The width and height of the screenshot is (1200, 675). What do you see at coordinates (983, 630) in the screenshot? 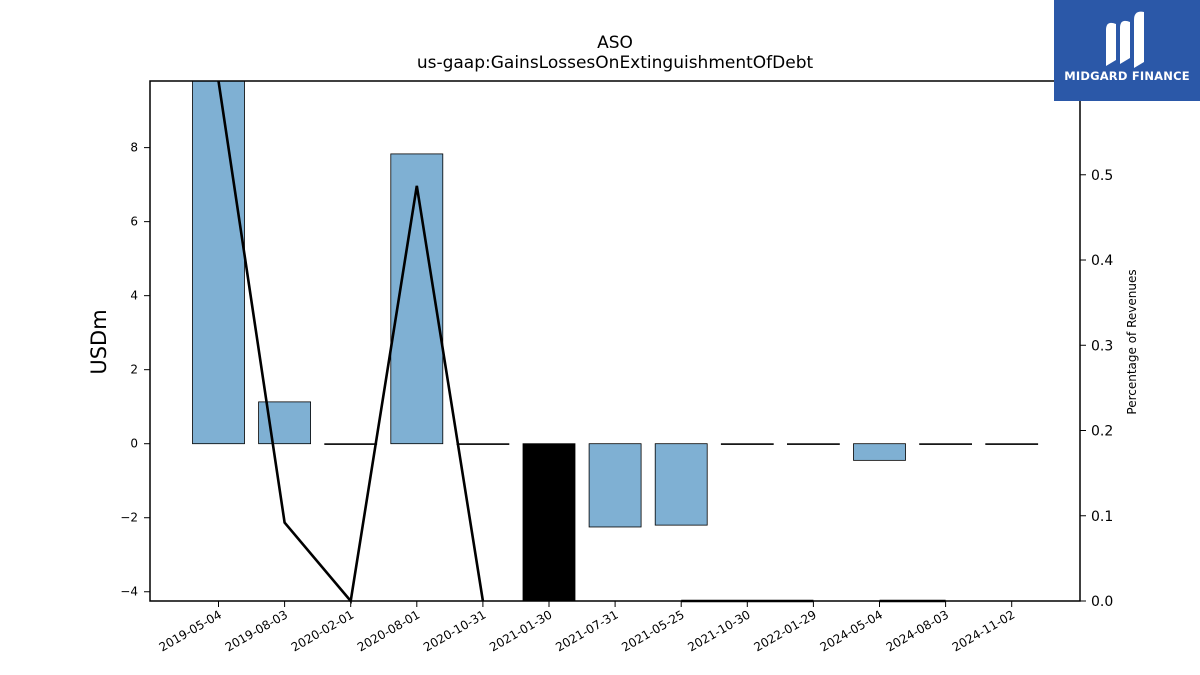
I see `x-tick-label: 2024-11-02` at bounding box center [983, 630].